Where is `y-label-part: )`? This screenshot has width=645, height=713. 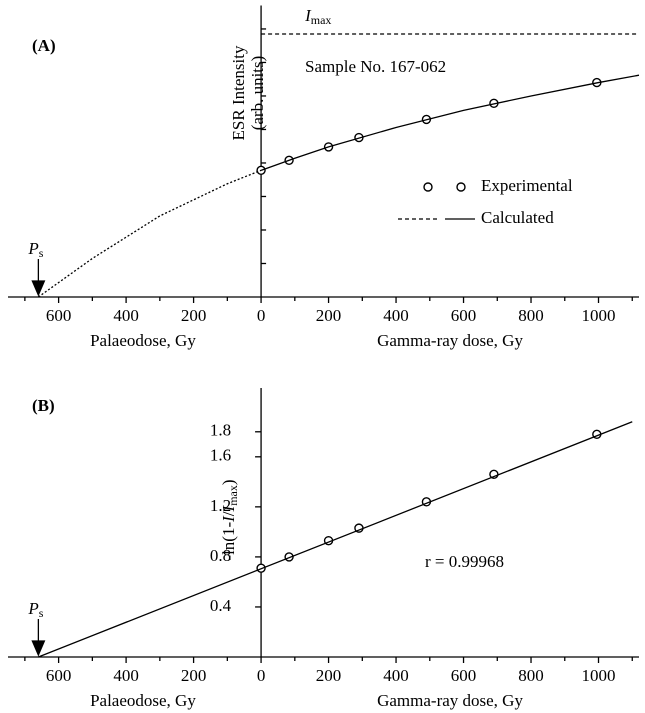 y-label-part: ) is located at coordinates (228, 482).